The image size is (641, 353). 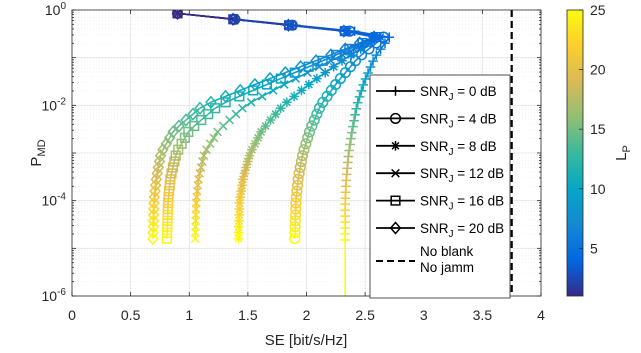 What do you see at coordinates (599, 149) in the screenshot?
I see `colorbar: LP 5 10 15 20 25` at bounding box center [599, 149].